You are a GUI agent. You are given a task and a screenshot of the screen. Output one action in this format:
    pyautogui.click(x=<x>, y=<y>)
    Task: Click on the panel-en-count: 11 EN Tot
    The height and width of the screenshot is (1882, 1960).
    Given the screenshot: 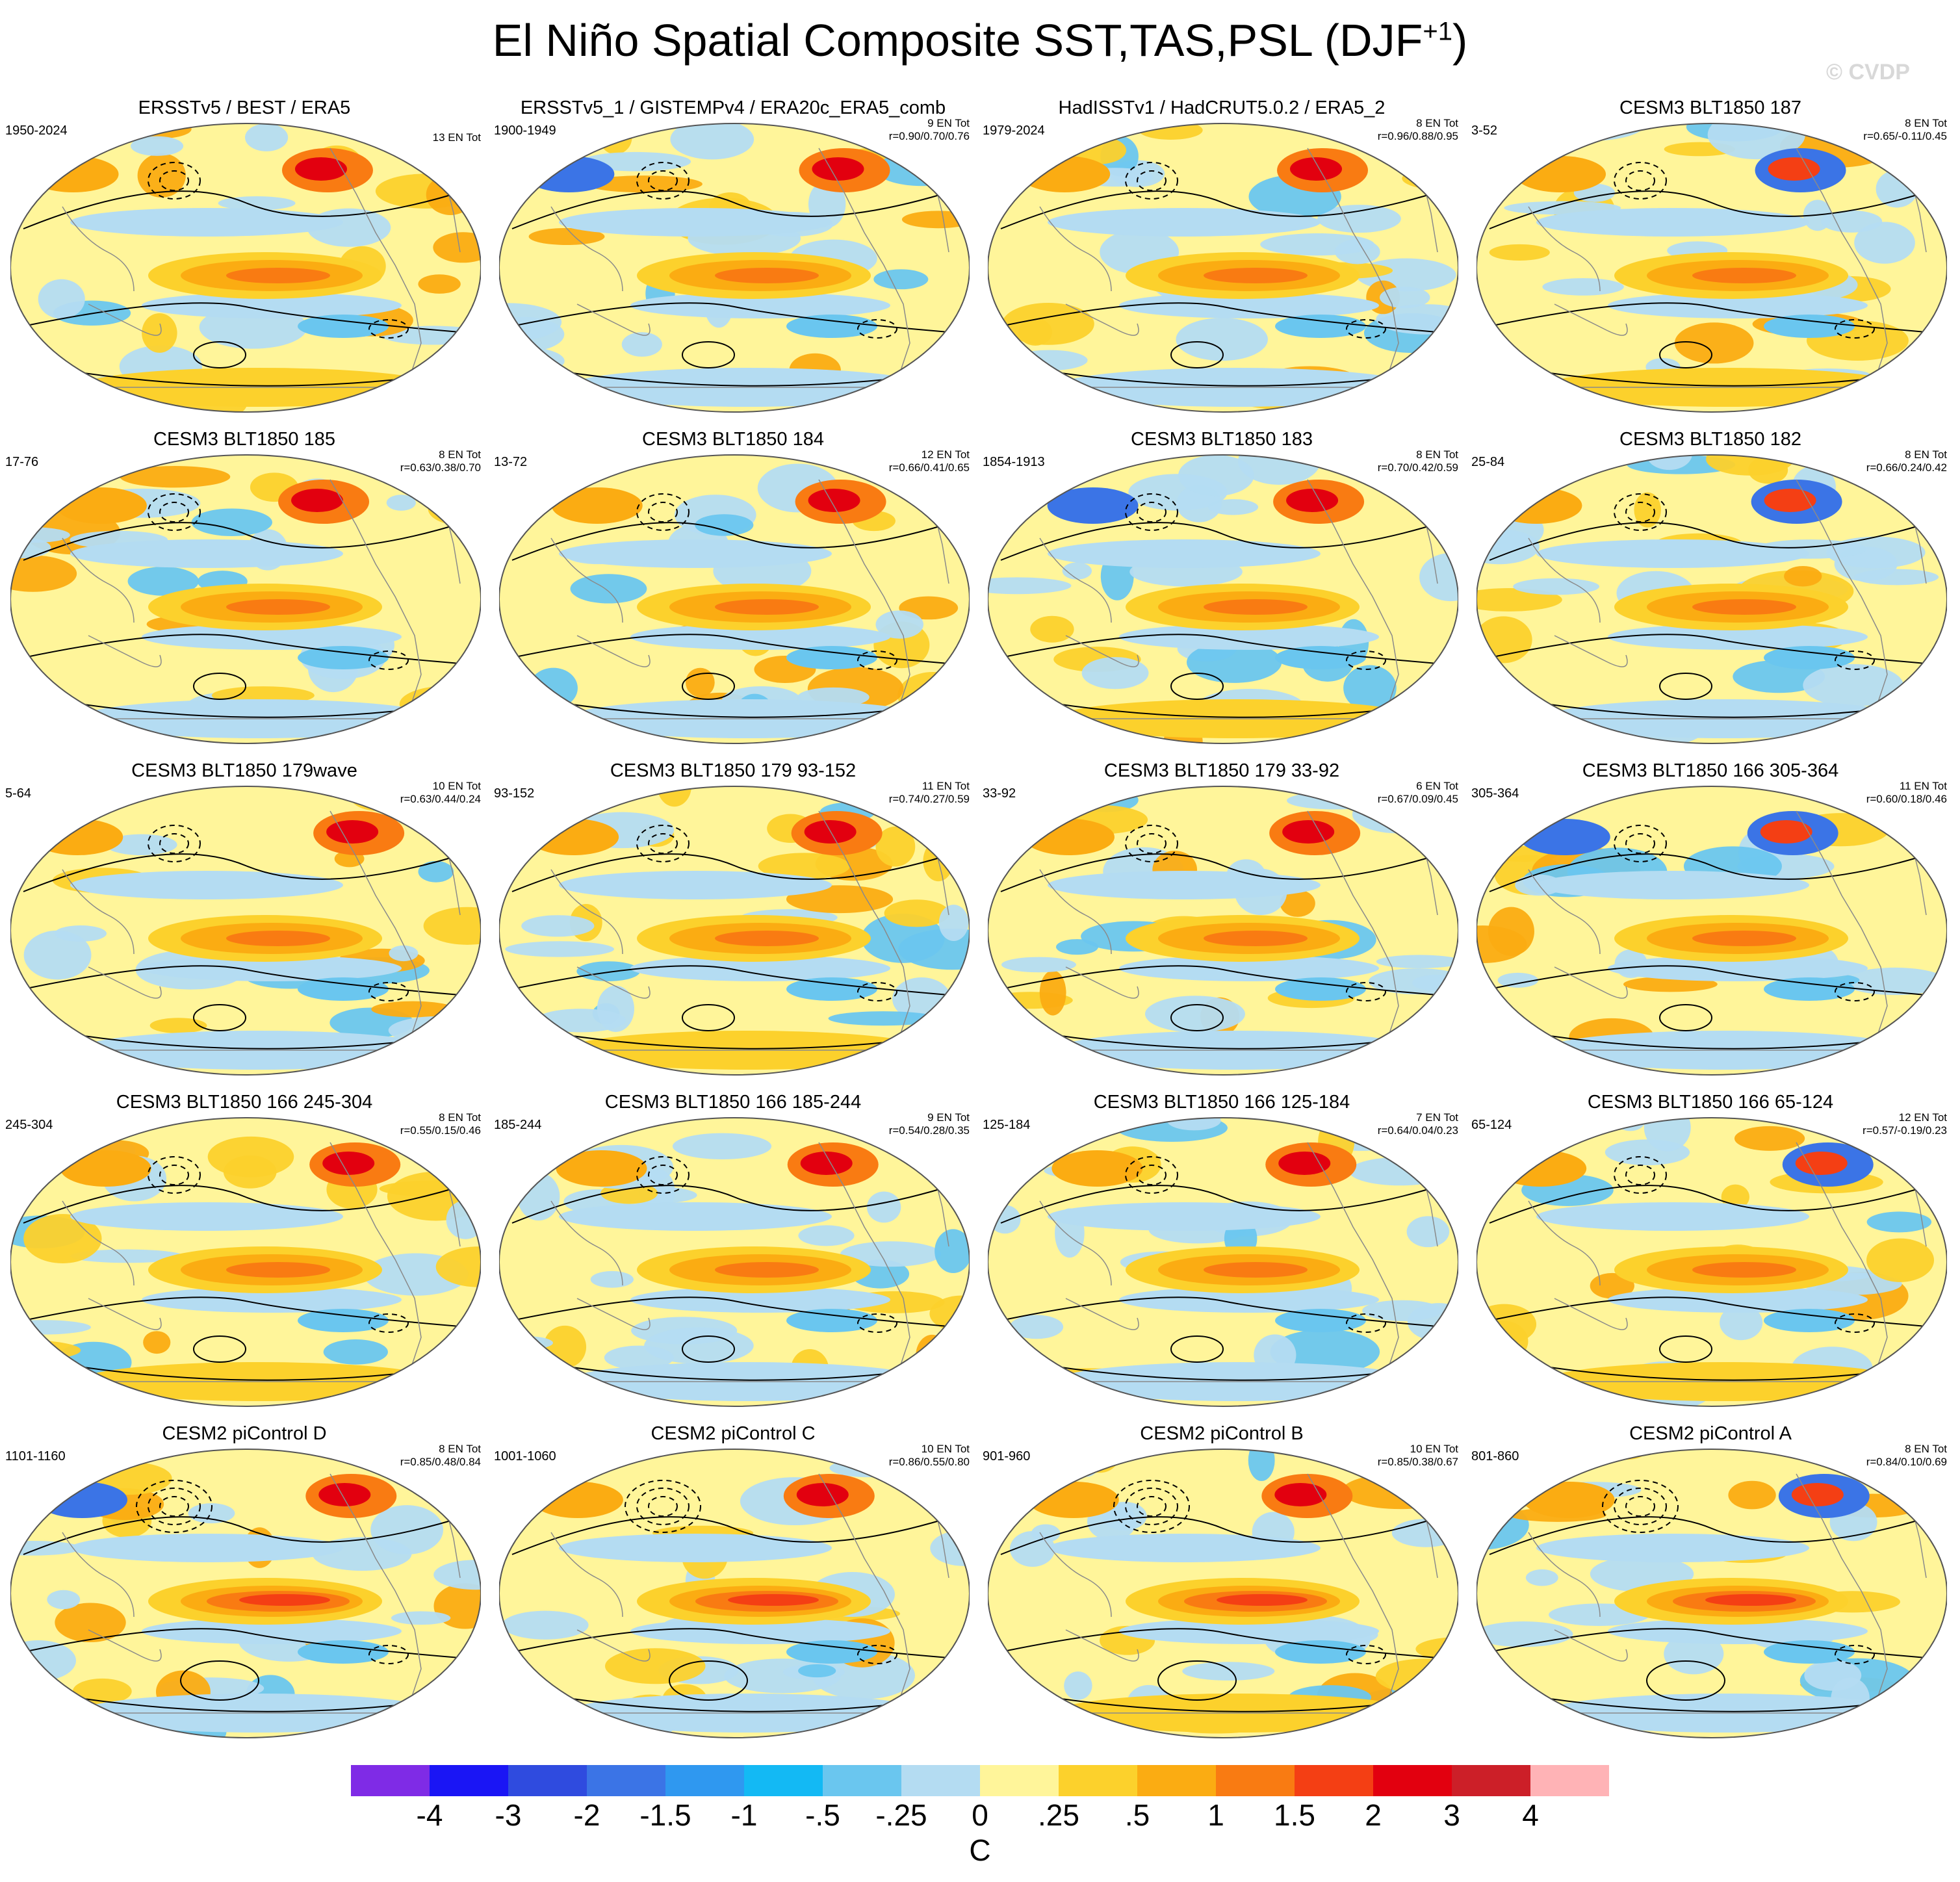 What is the action you would take?
    pyautogui.click(x=946, y=786)
    